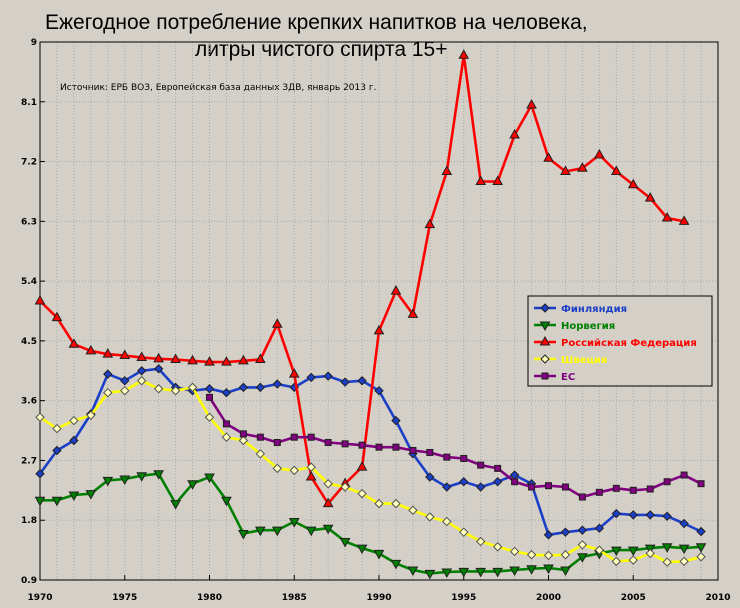 This screenshot has height=608, width=740. I want to click on x-tick-label: 1990, so click(378, 598).